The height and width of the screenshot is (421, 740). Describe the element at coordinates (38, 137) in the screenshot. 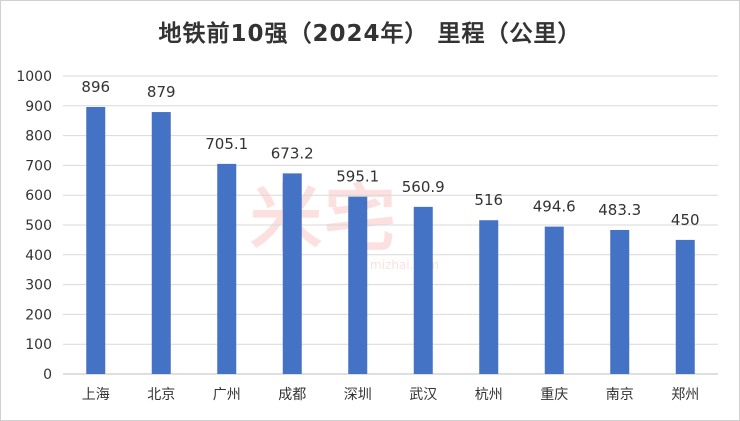

I see `y-tick-label: 800` at that location.